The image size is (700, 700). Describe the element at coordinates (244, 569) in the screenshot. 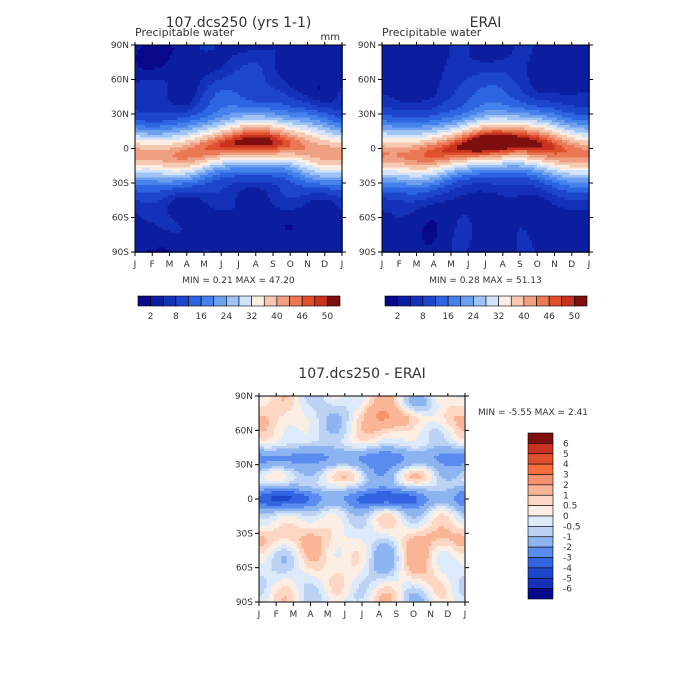

I see `y-tick-label: 60S` at that location.